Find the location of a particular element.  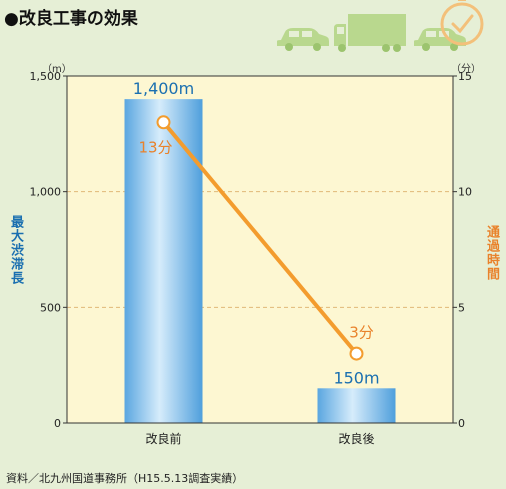

left-tick-label: 1,000 is located at coordinates (46, 192).